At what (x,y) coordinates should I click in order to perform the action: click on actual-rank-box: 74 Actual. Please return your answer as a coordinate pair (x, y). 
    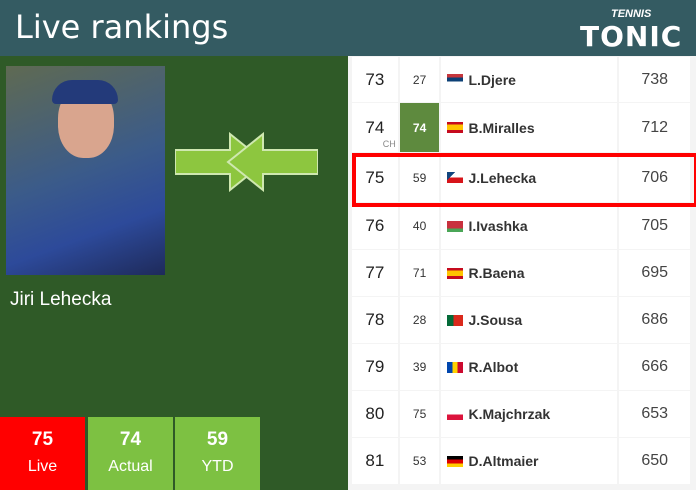
    Looking at the image, I should click on (130, 453).